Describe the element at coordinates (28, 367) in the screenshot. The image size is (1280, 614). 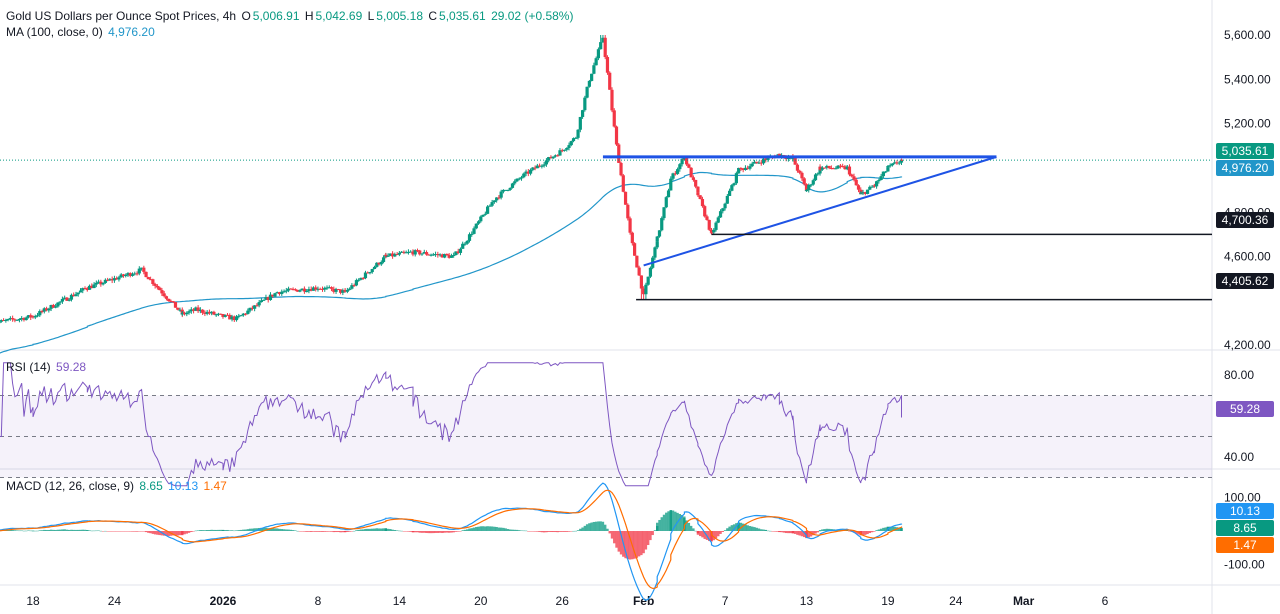
I see `rsi-label: RSI (14)` at that location.